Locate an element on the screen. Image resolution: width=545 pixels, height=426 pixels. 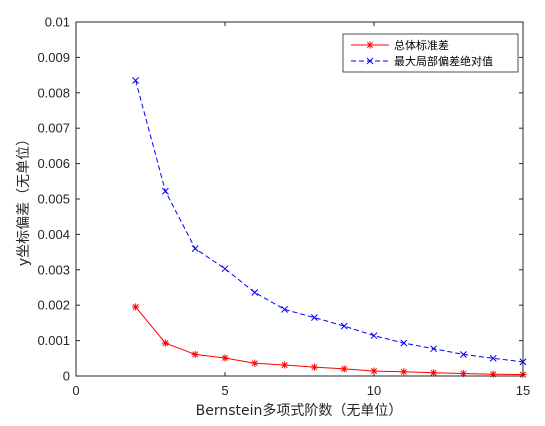
y-tick-label: 0.006 is located at coordinates (53, 163).